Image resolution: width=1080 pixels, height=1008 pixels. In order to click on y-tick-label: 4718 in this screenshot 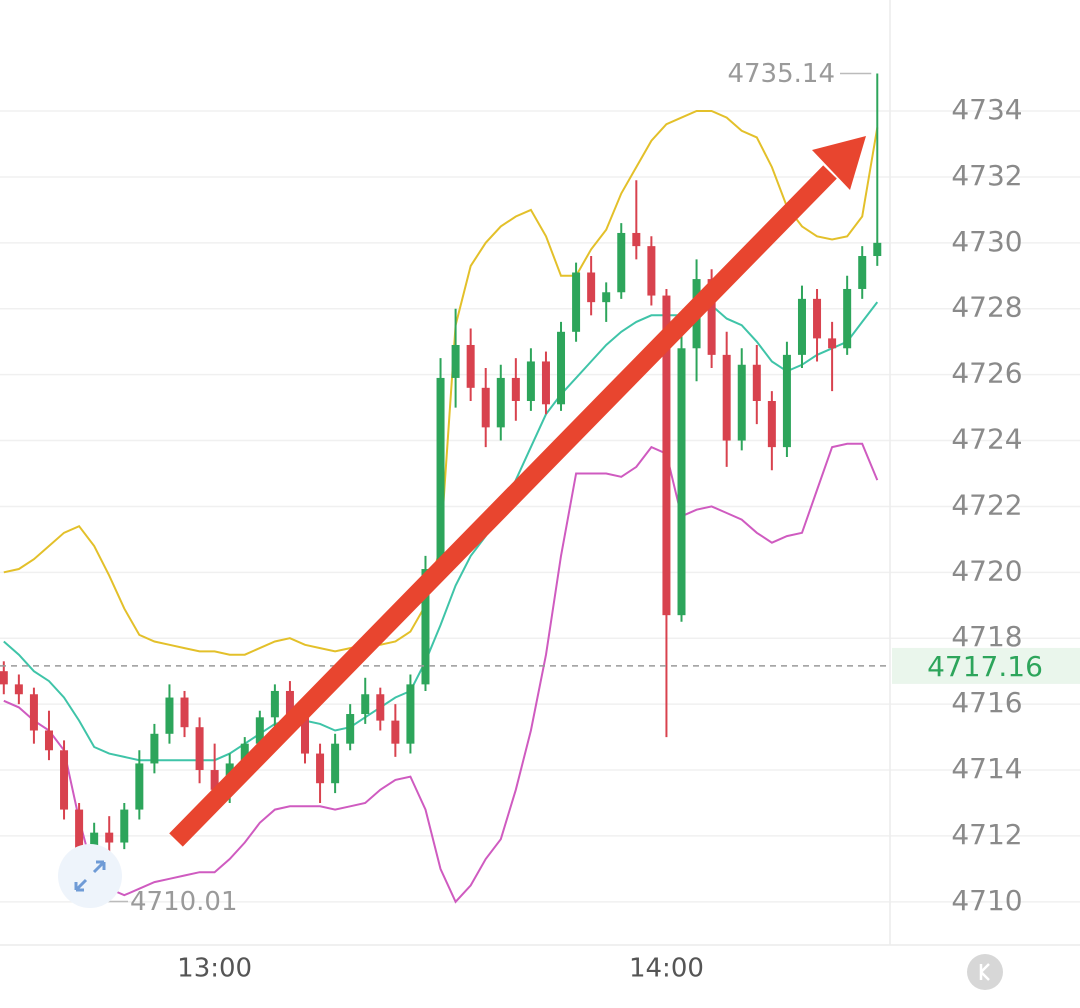, I will do `click(986, 636)`.